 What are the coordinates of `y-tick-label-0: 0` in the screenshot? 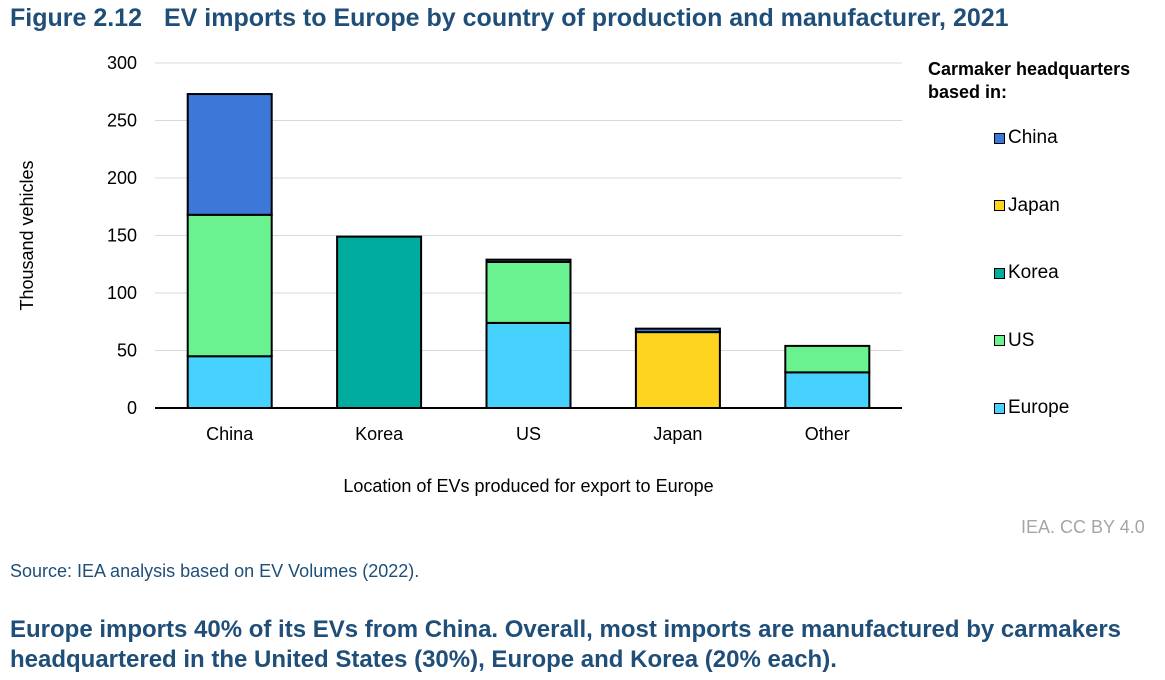 It's located at (132, 408).